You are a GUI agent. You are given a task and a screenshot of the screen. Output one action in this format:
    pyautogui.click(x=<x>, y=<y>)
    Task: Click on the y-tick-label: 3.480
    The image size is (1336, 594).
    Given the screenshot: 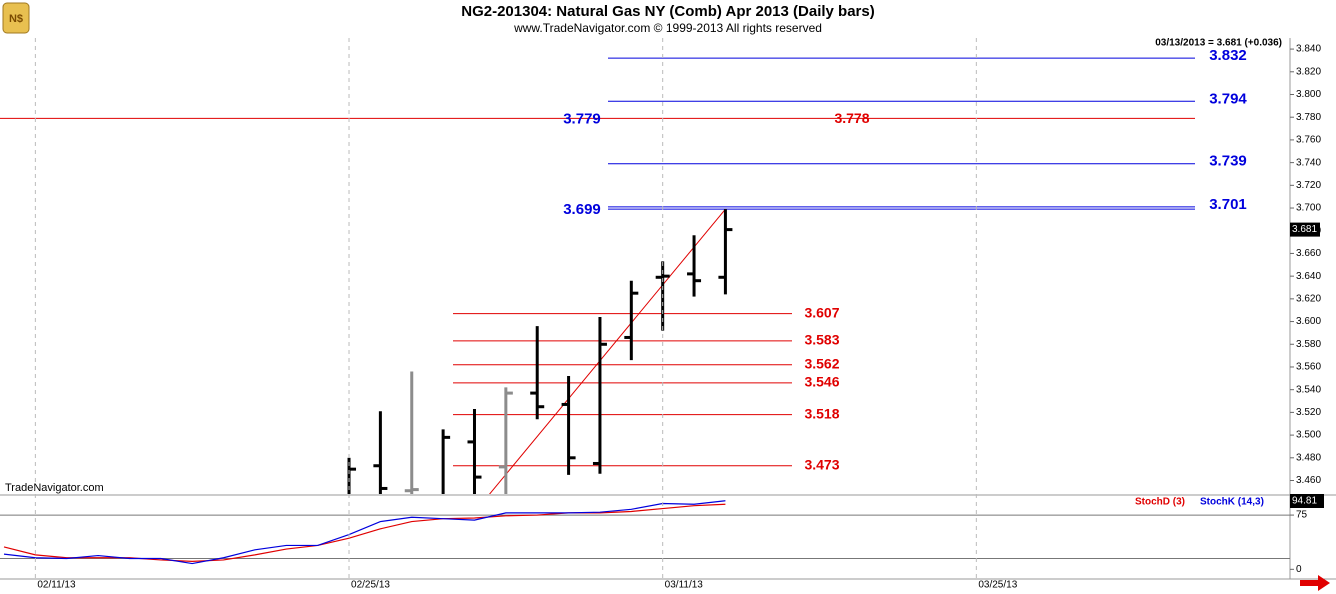 What is the action you would take?
    pyautogui.click(x=1308, y=457)
    